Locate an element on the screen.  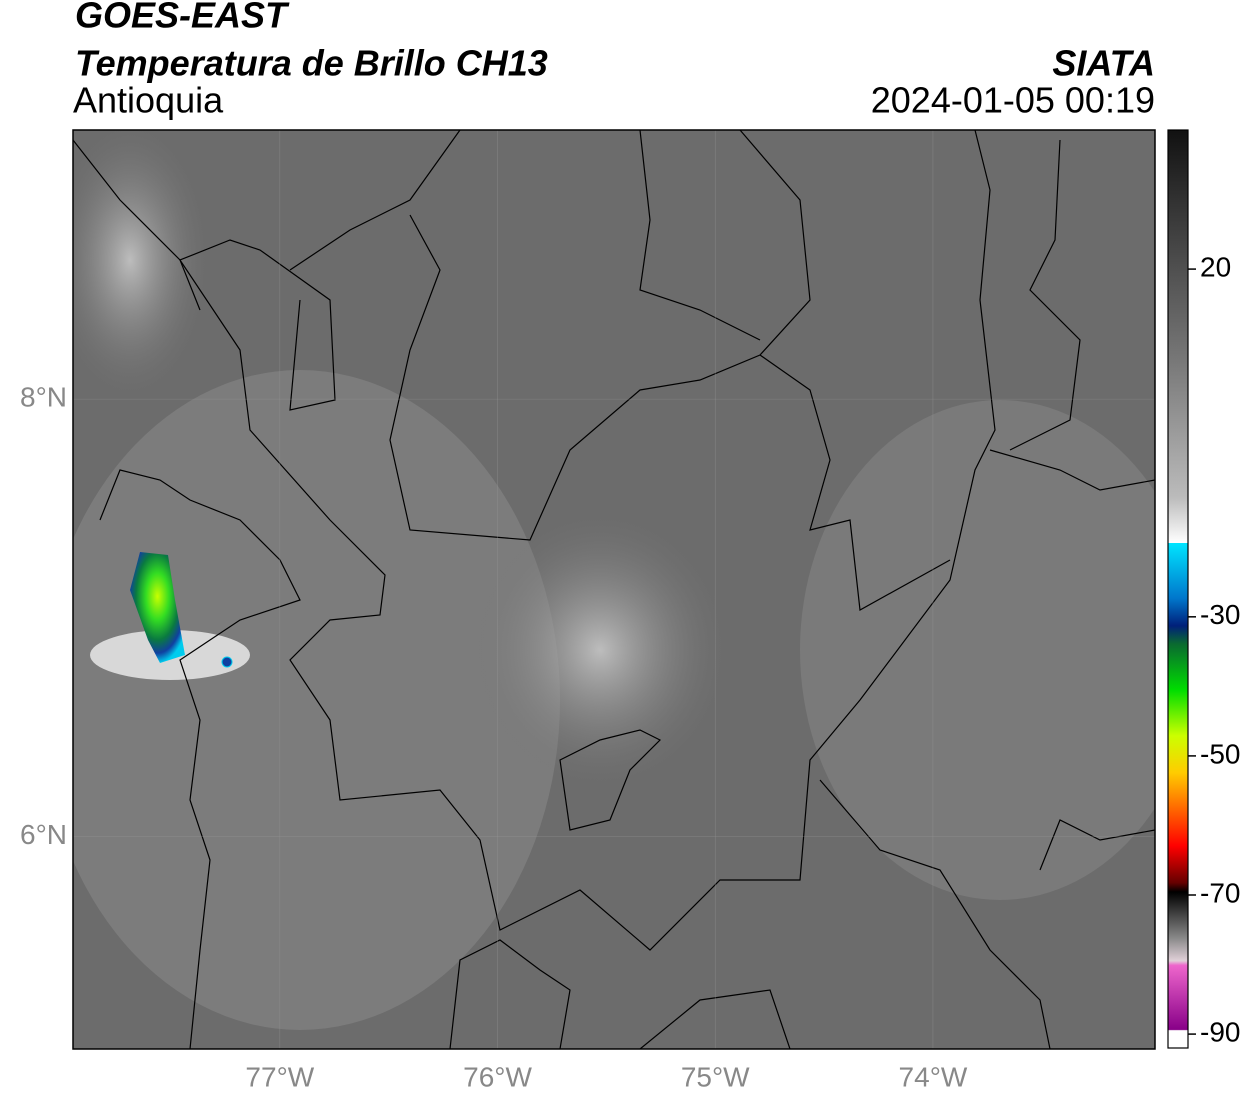
x-tick-label: 74°W is located at coordinates (933, 1076).